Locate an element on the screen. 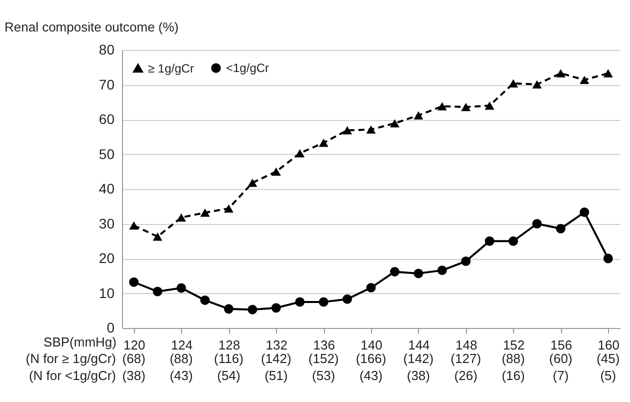 This screenshot has height=402, width=630. x-axis-title: SBP(mmHg) is located at coordinates (80, 342).